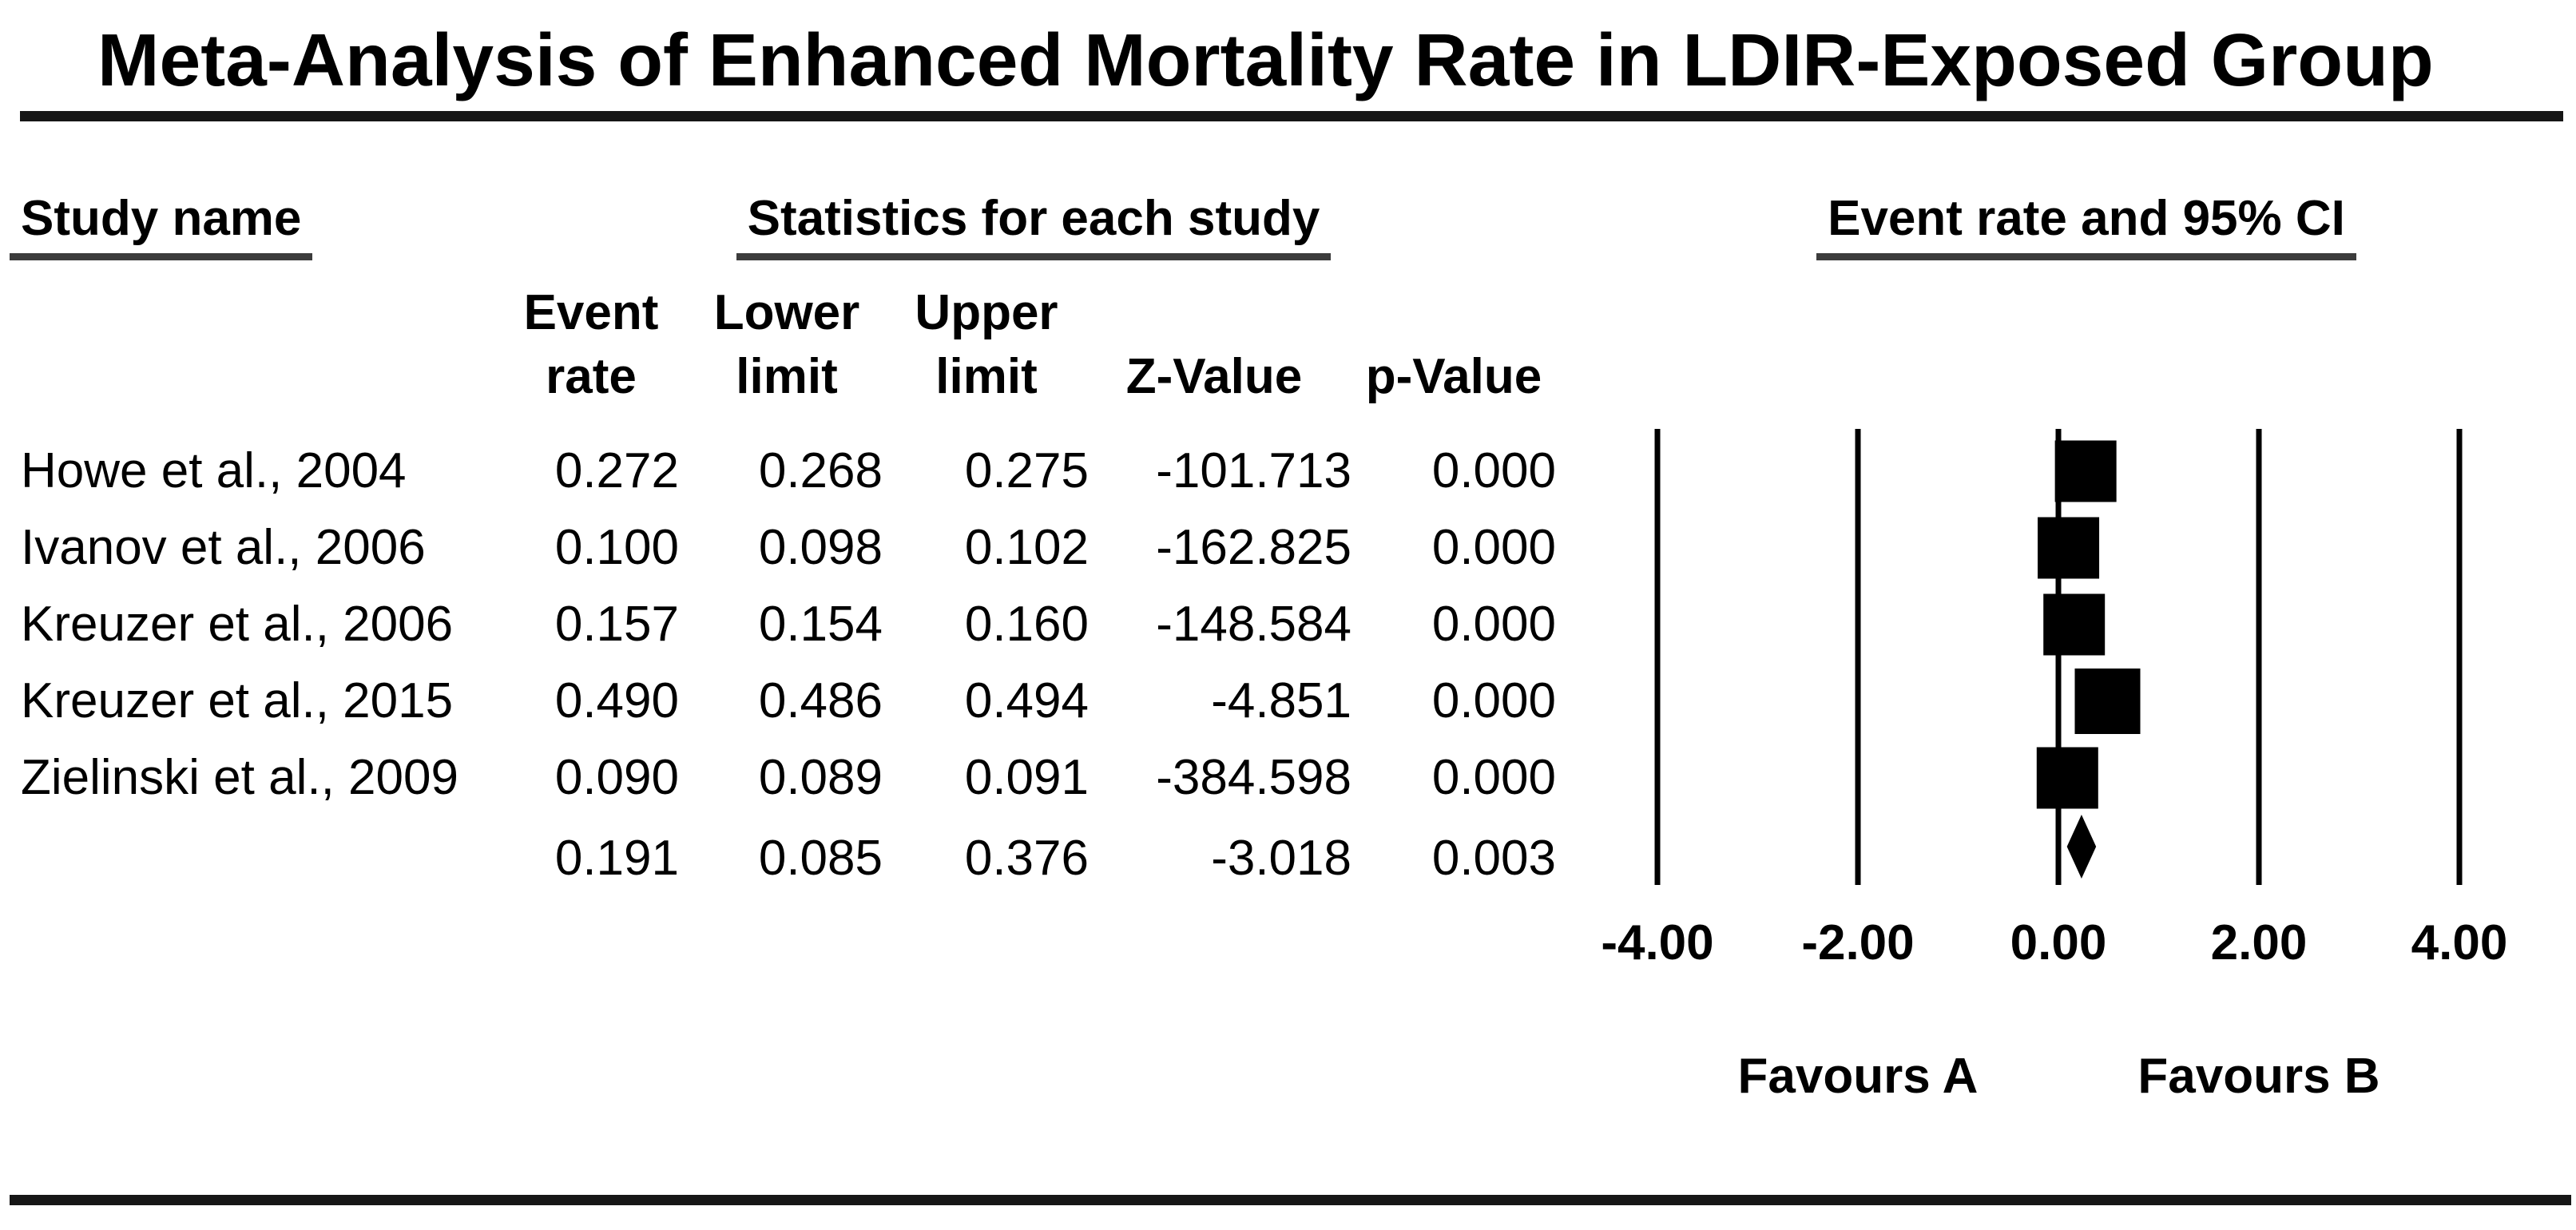 This screenshot has width=2576, height=1230. Describe the element at coordinates (239, 777) in the screenshot. I see `study-name-cell: Zielinski et al., 2009` at that location.